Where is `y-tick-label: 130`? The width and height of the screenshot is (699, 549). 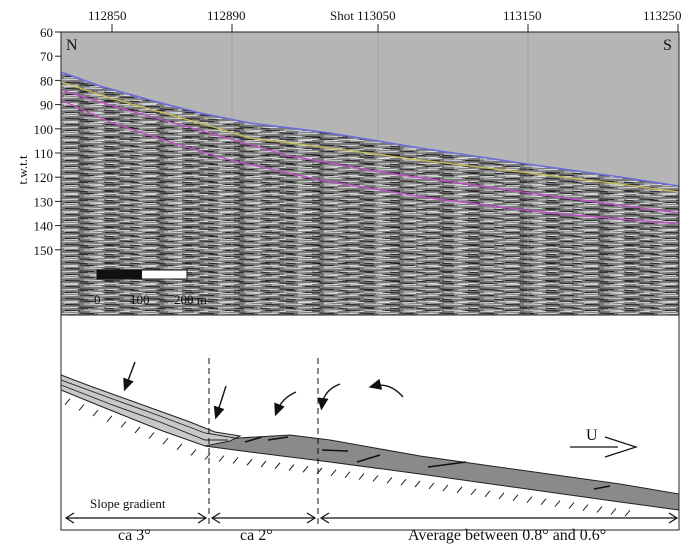
y-tick-label: 130 is located at coordinates (44, 201).